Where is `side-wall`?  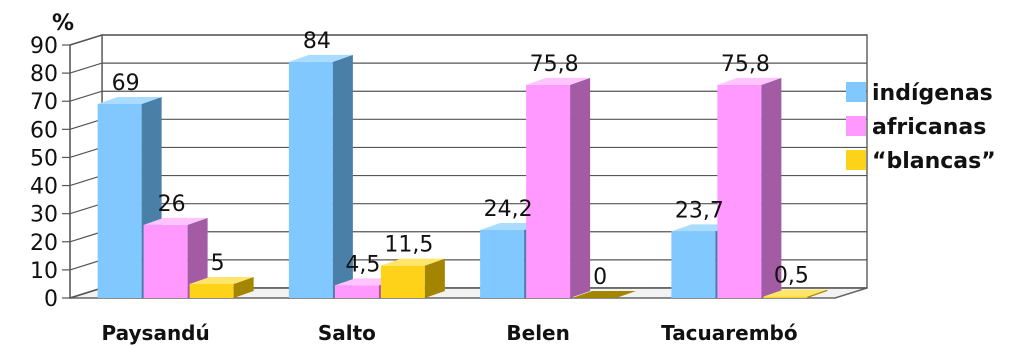
side-wall is located at coordinates (86, 166).